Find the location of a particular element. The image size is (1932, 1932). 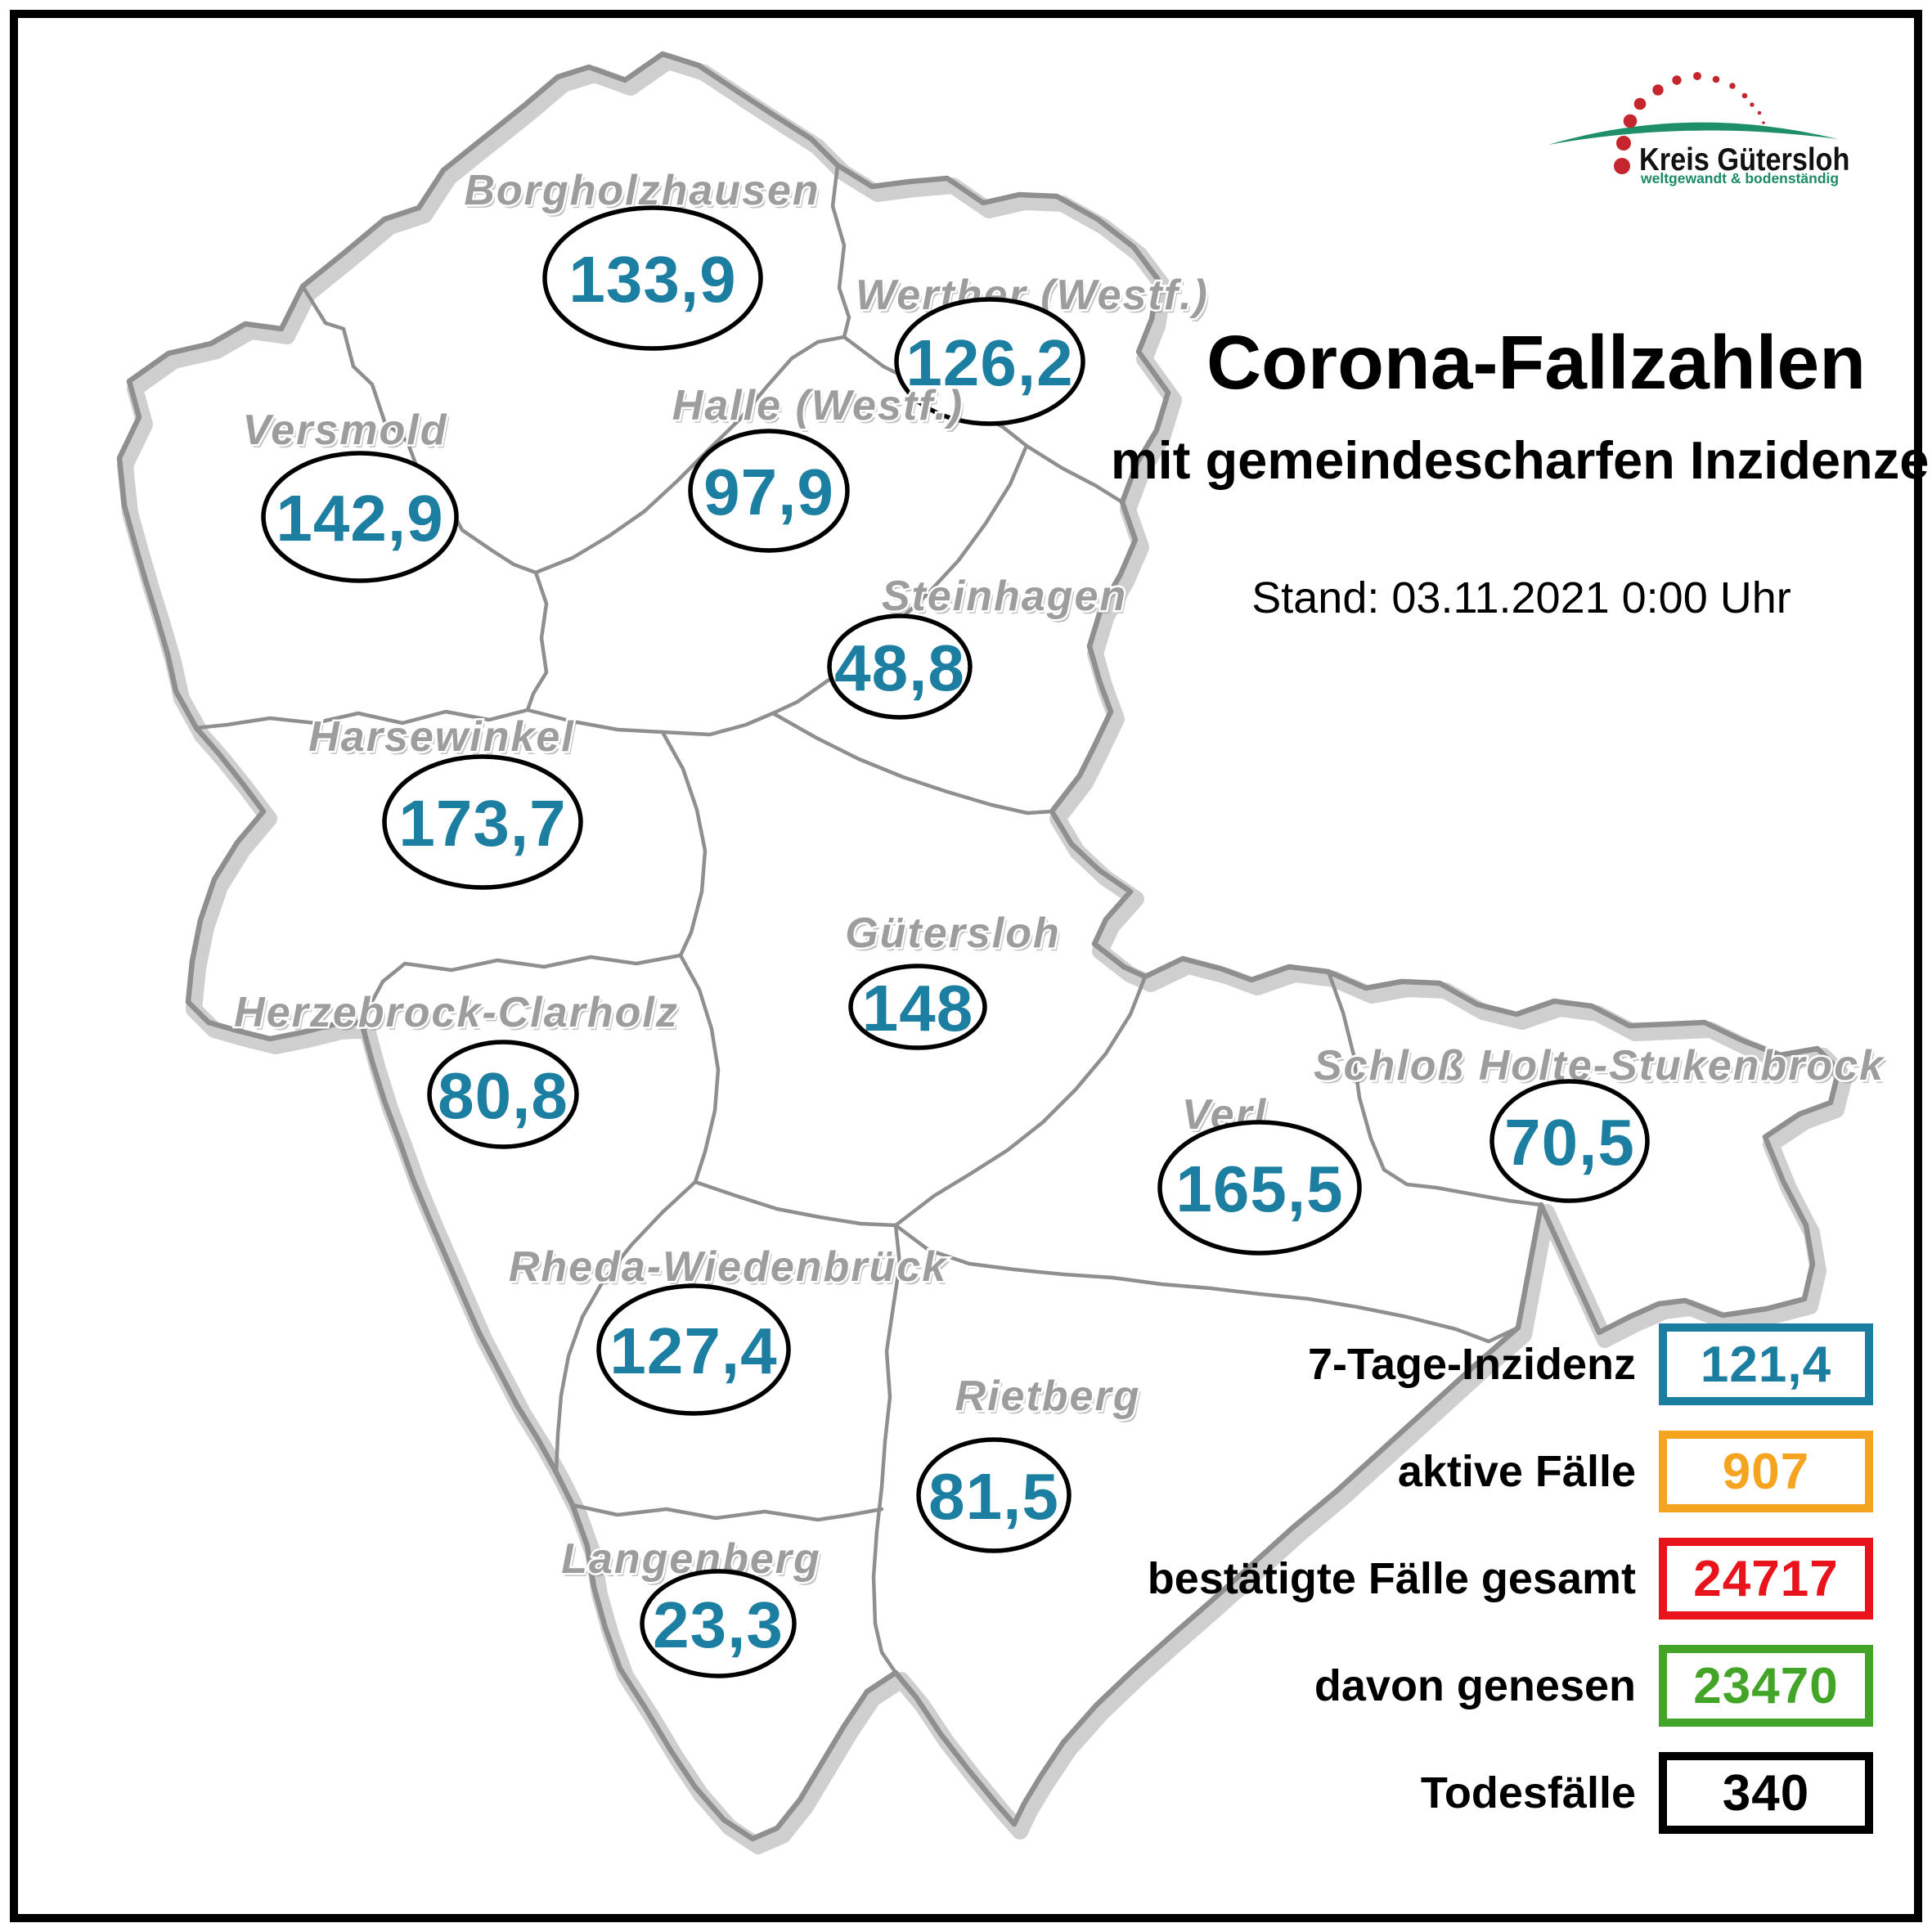

municipality-werther-westf: Werther (Westf.)Werther (Westf.)126,2 is located at coordinates (1032, 348).